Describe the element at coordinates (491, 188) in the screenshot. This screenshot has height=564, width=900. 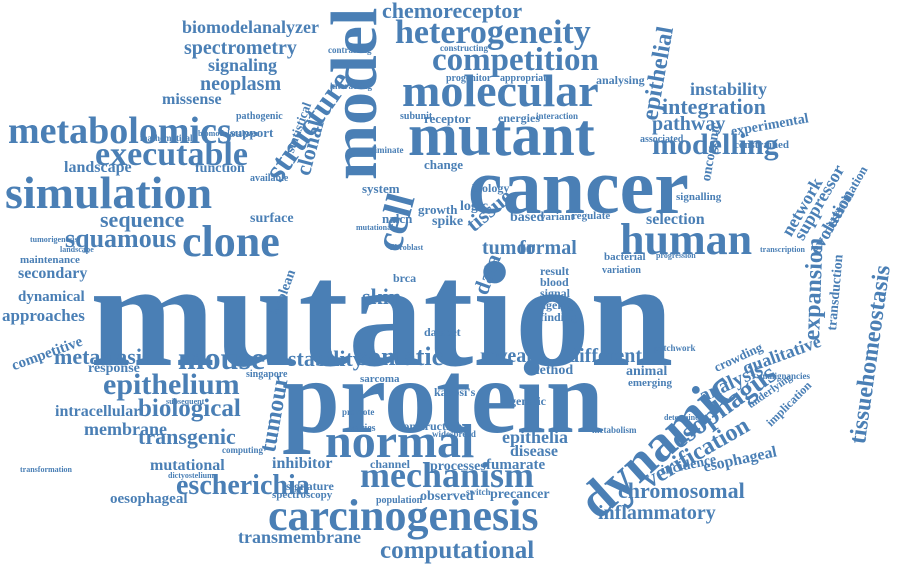
I see `word-biology: biology` at that location.